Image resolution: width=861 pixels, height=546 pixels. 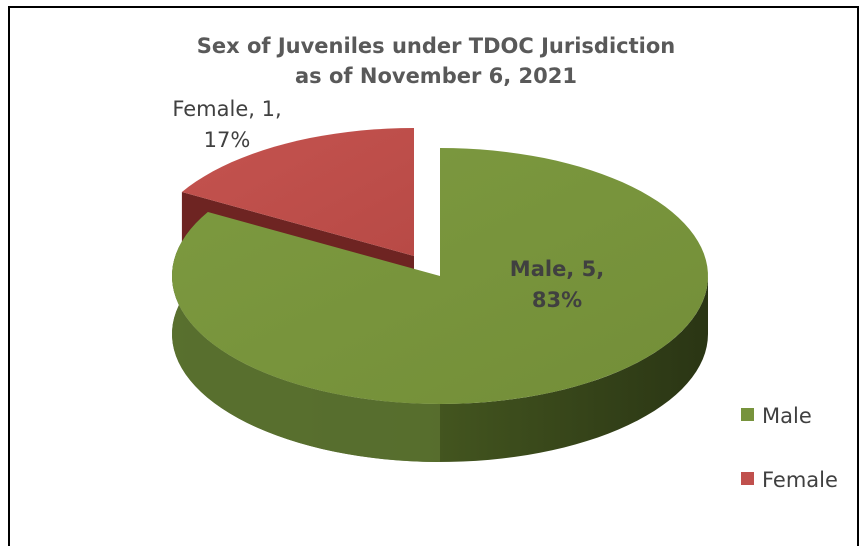 I want to click on legend-label-female: Female, so click(x=800, y=480).